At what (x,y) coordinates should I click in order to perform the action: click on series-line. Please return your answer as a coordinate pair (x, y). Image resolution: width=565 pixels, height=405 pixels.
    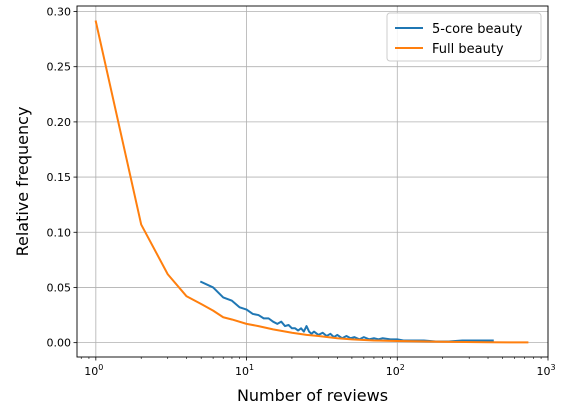
    Looking at the image, I should click on (346, 311).